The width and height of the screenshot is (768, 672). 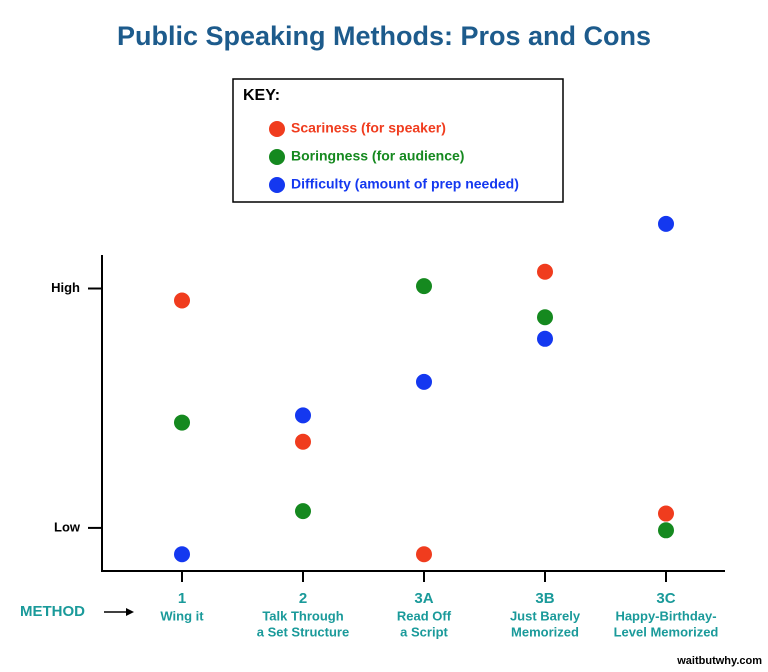 What do you see at coordinates (303, 598) in the screenshot?
I see `x-tick-label: 2` at bounding box center [303, 598].